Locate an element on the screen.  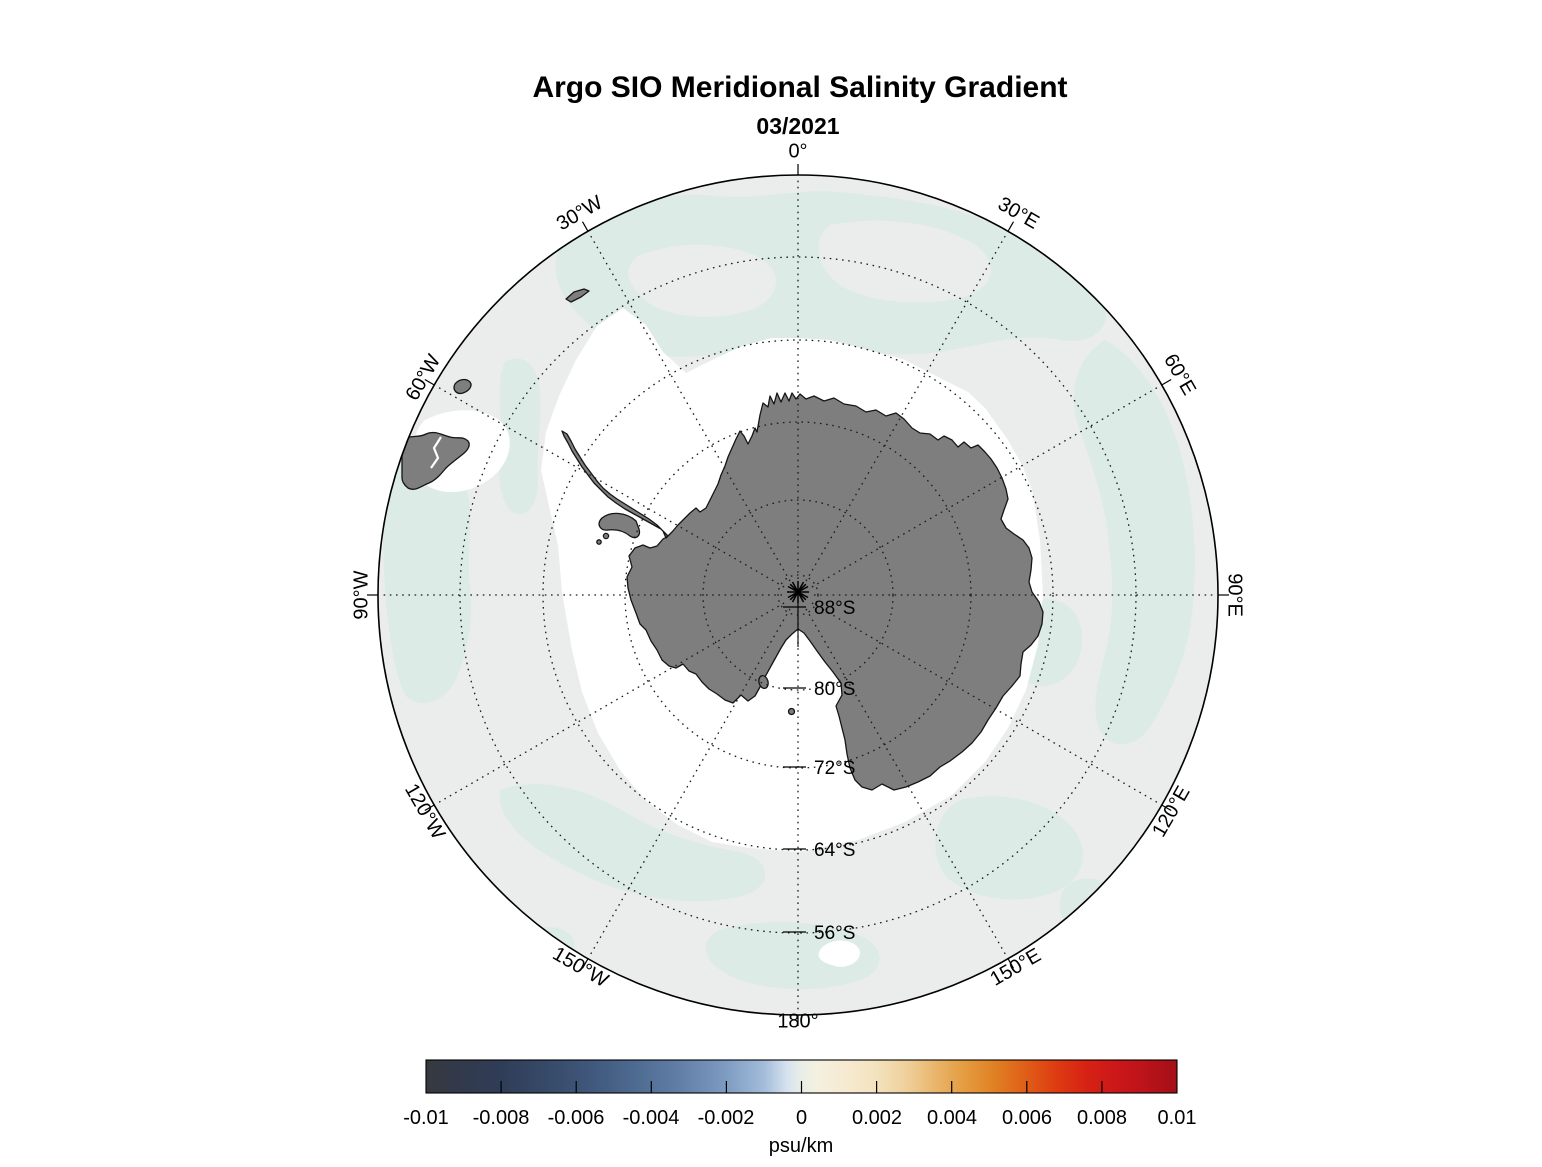
teal-patch-bottom-right is located at coordinates (1009, 848).